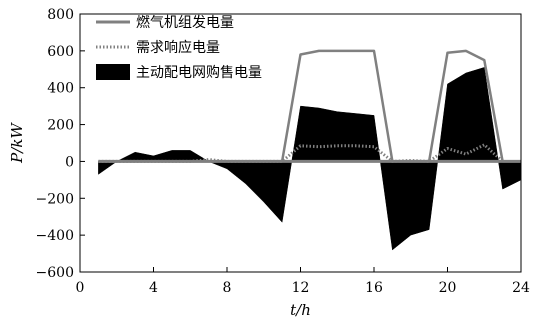 The height and width of the screenshot is (324, 545). I want to click on y-tick-label: 600, so click(60, 52).